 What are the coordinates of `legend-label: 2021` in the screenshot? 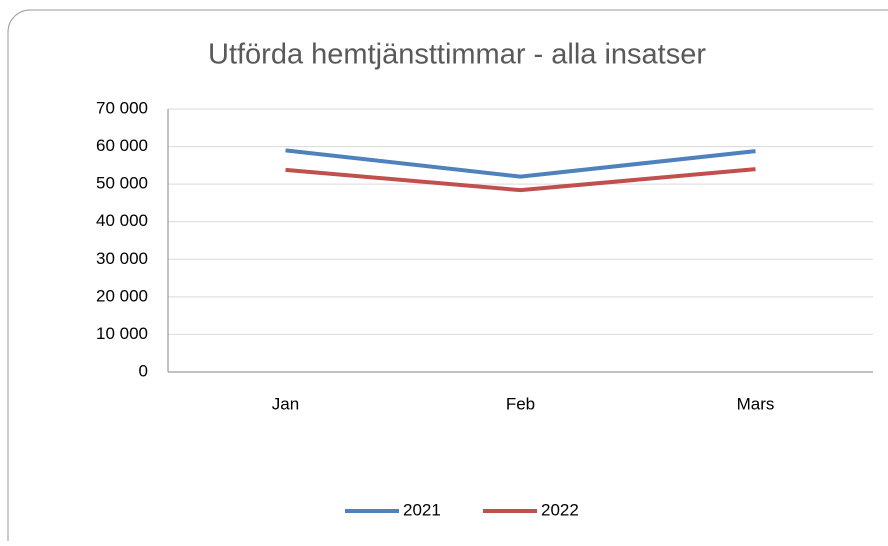 It's located at (422, 509).